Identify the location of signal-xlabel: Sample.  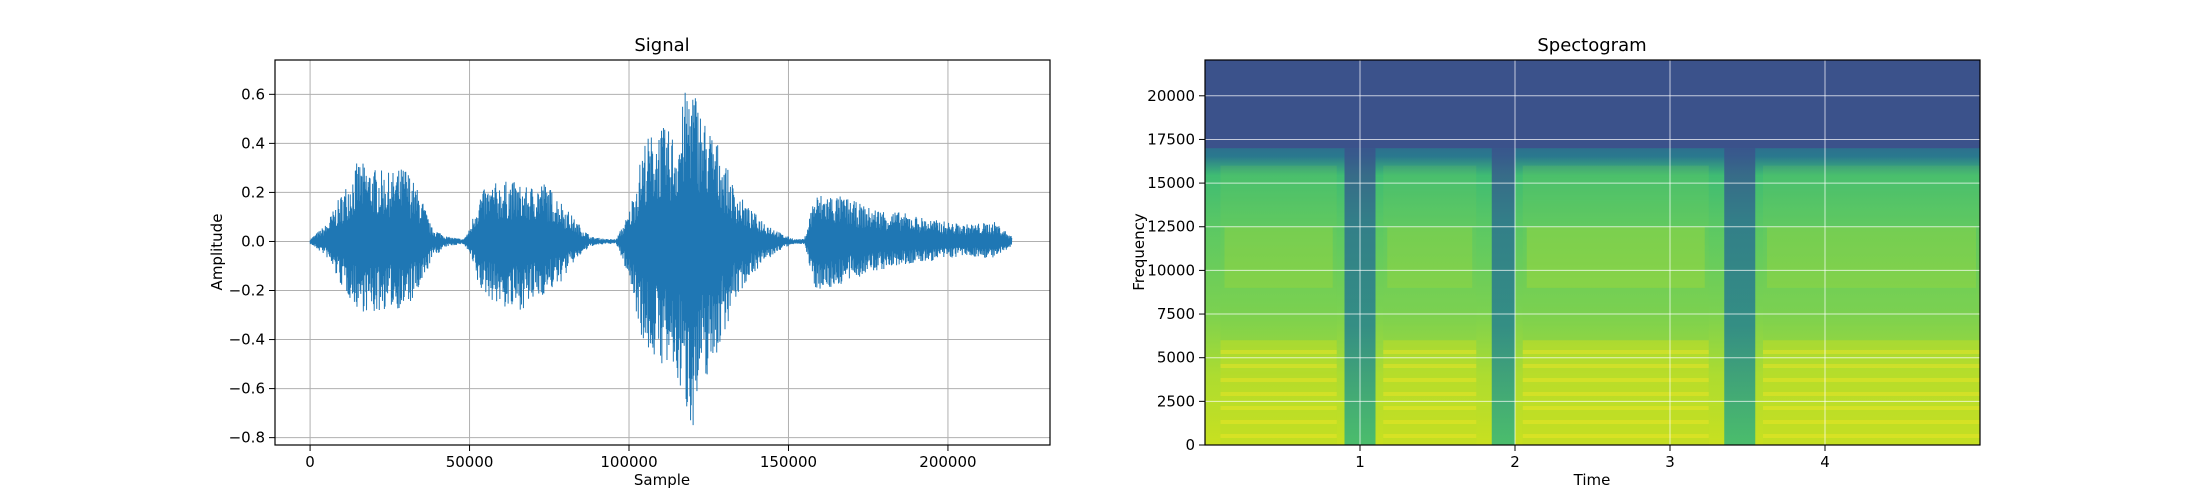
(662, 480).